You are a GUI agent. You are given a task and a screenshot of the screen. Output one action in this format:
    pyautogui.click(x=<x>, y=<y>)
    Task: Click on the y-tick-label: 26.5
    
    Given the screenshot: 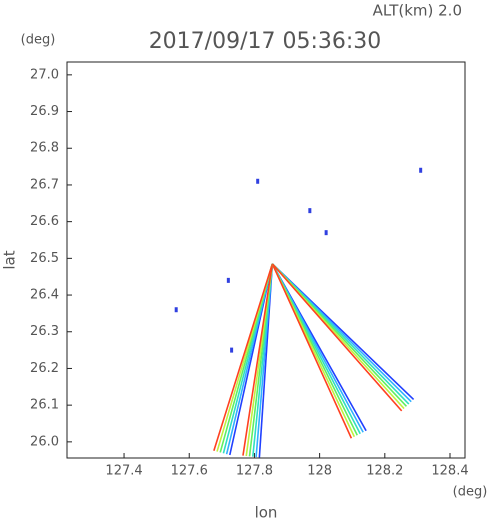 What is the action you would take?
    pyautogui.click(x=44, y=258)
    